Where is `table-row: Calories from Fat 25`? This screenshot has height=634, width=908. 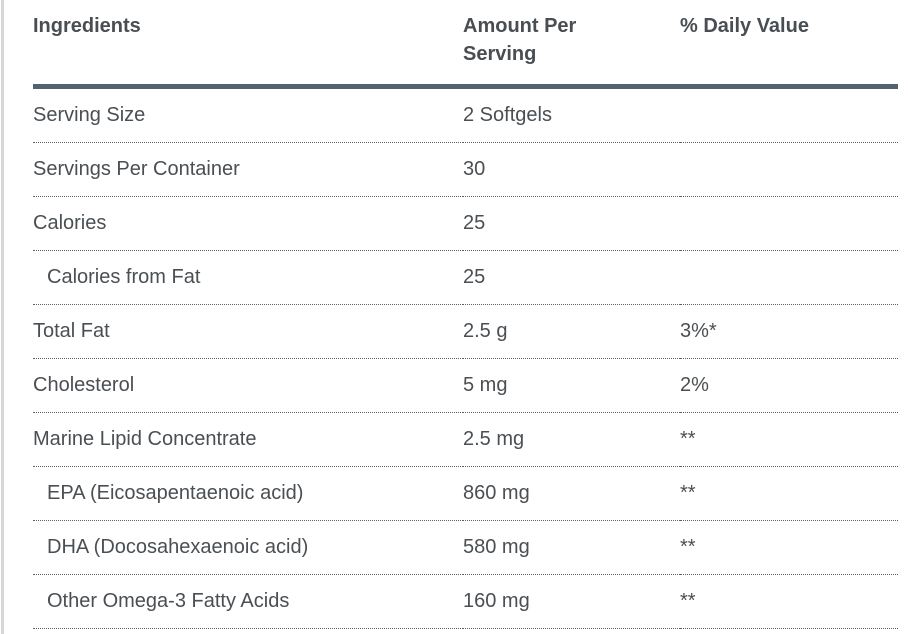 table-row: Calories from Fat 25 is located at coordinates (465, 277).